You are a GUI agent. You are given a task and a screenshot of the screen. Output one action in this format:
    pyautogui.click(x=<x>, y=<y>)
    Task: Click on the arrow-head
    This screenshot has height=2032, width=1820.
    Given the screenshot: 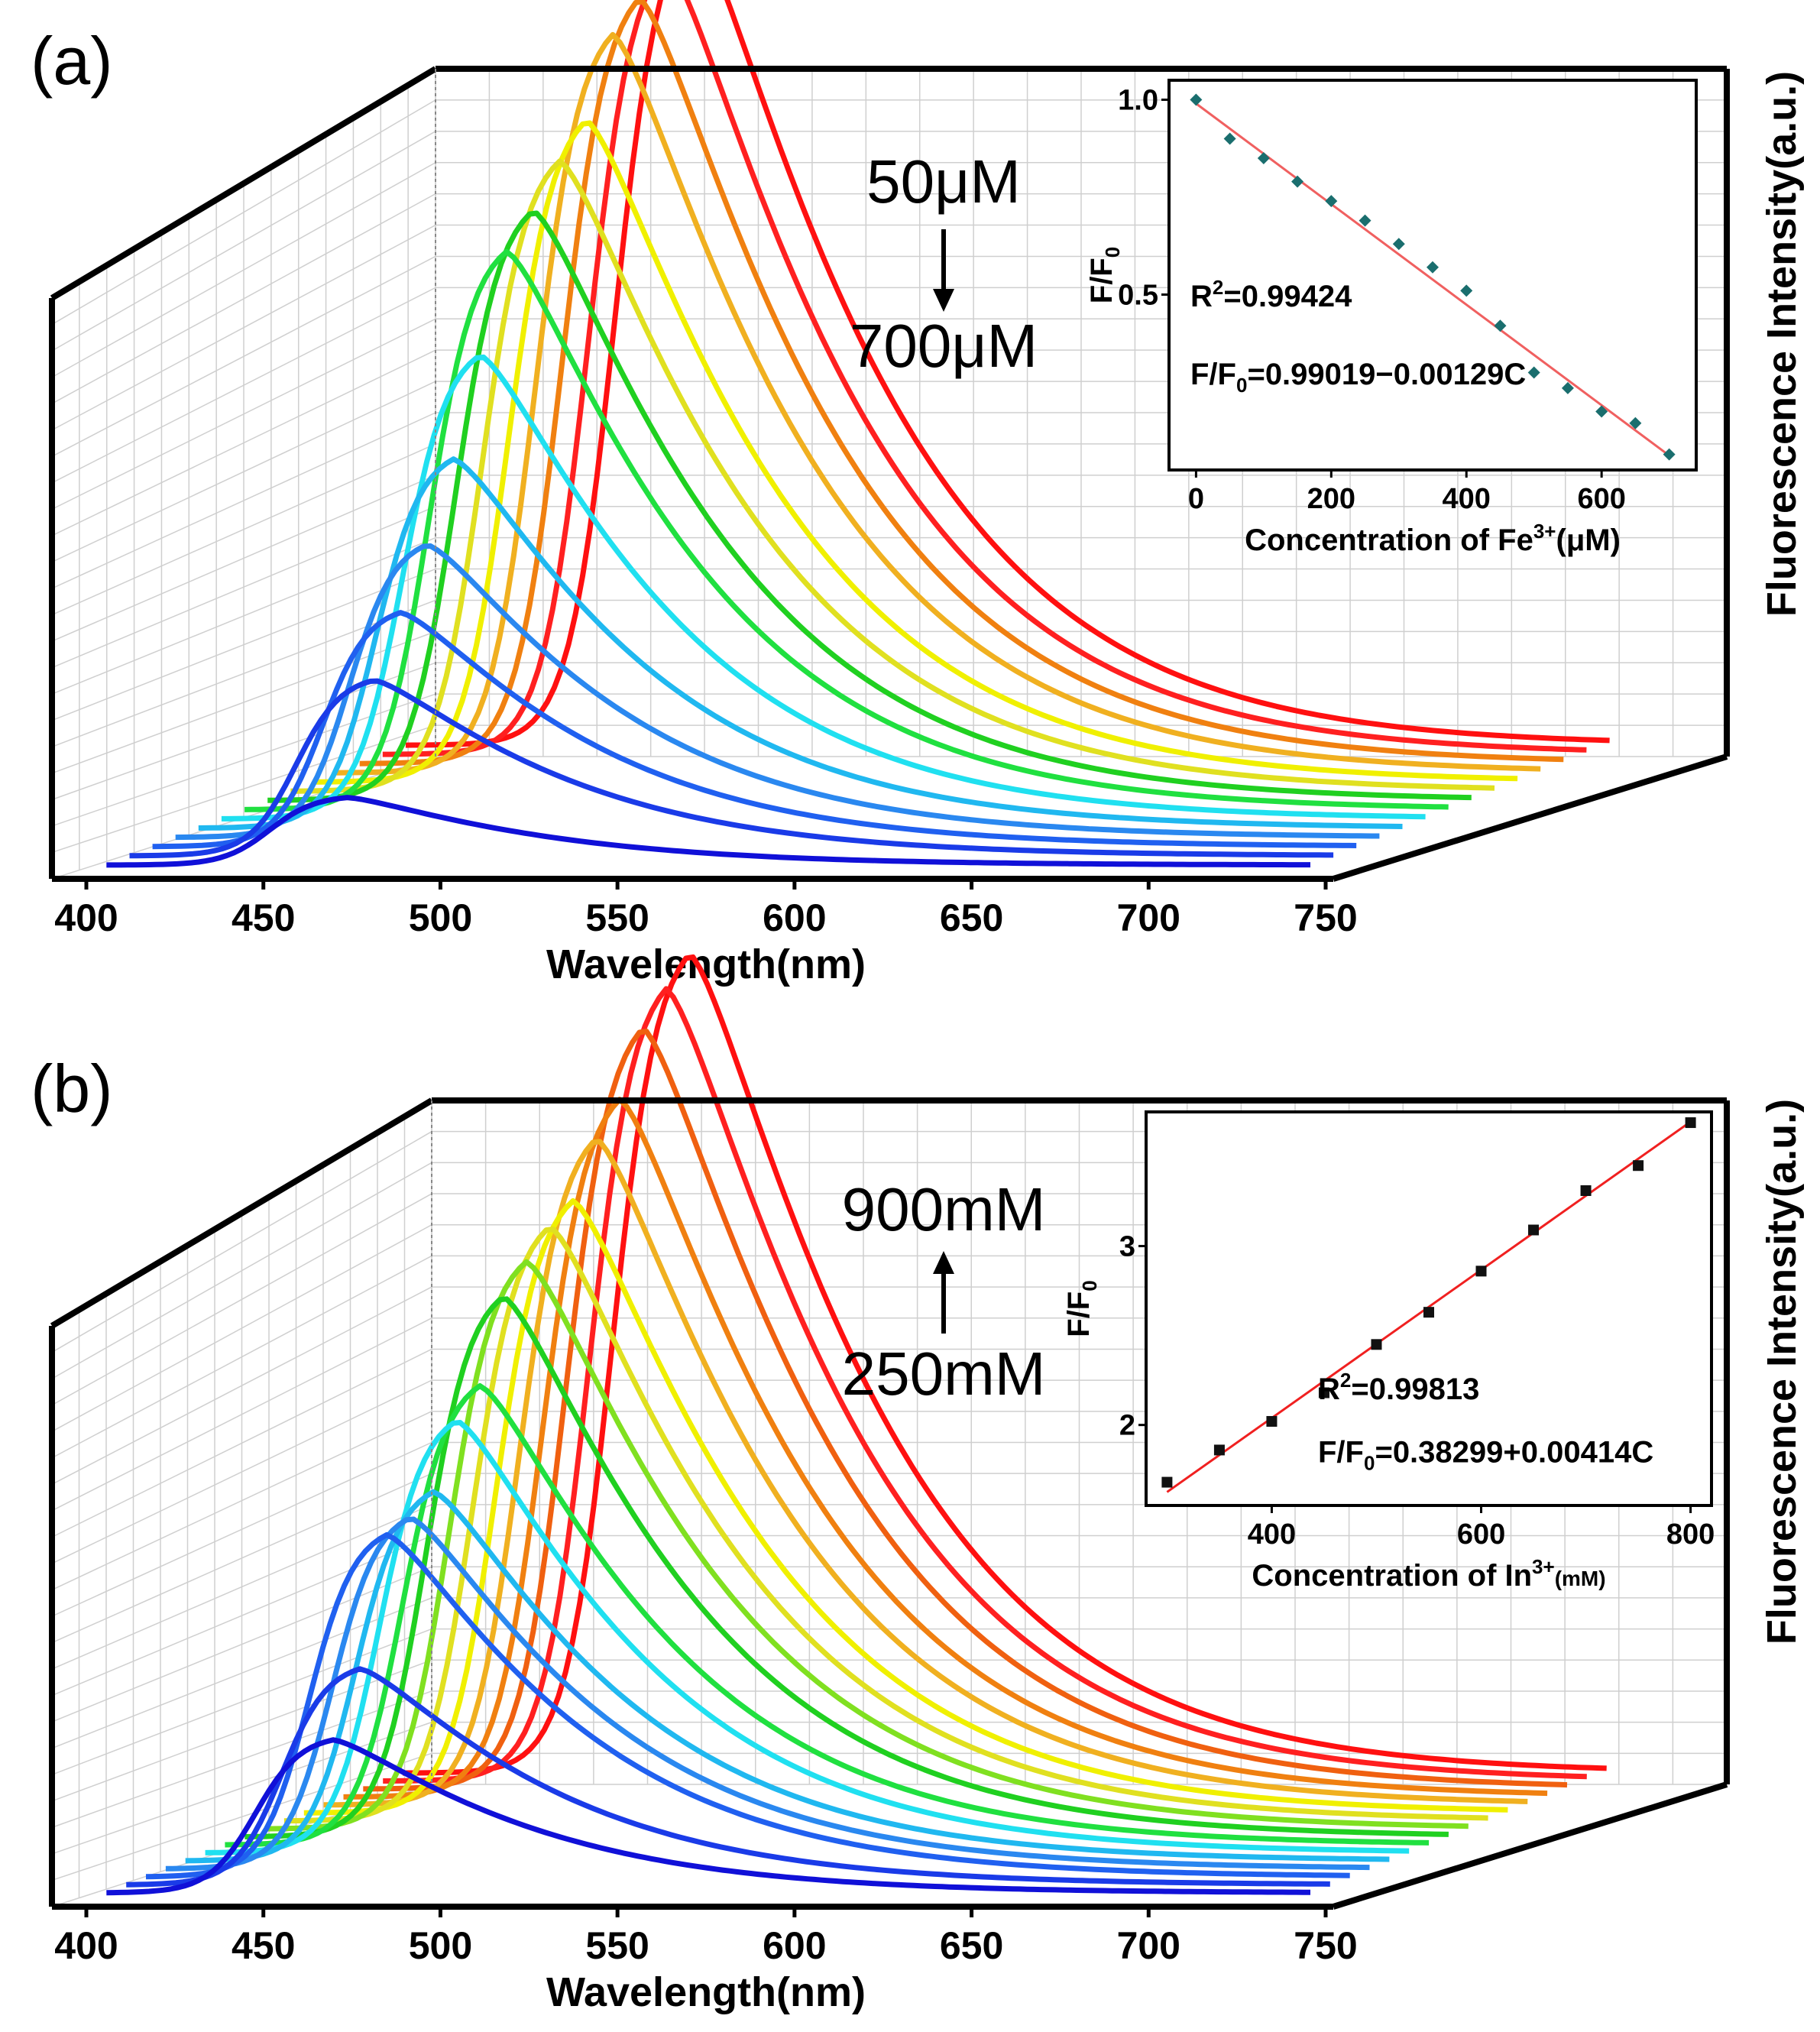 What is the action you would take?
    pyautogui.click(x=943, y=1262)
    